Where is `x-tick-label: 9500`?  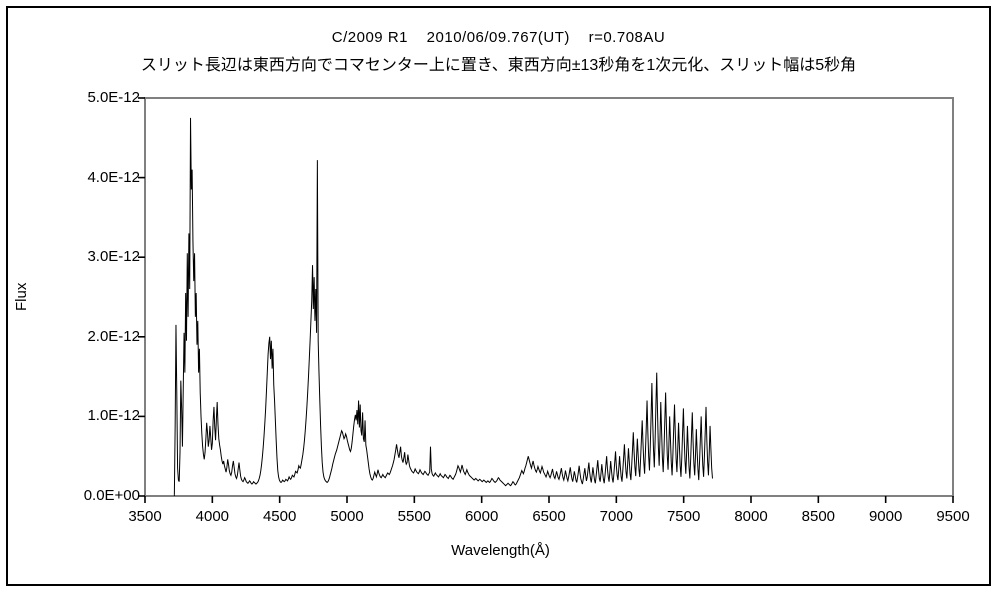
x-tick-label: 9500 is located at coordinates (953, 516).